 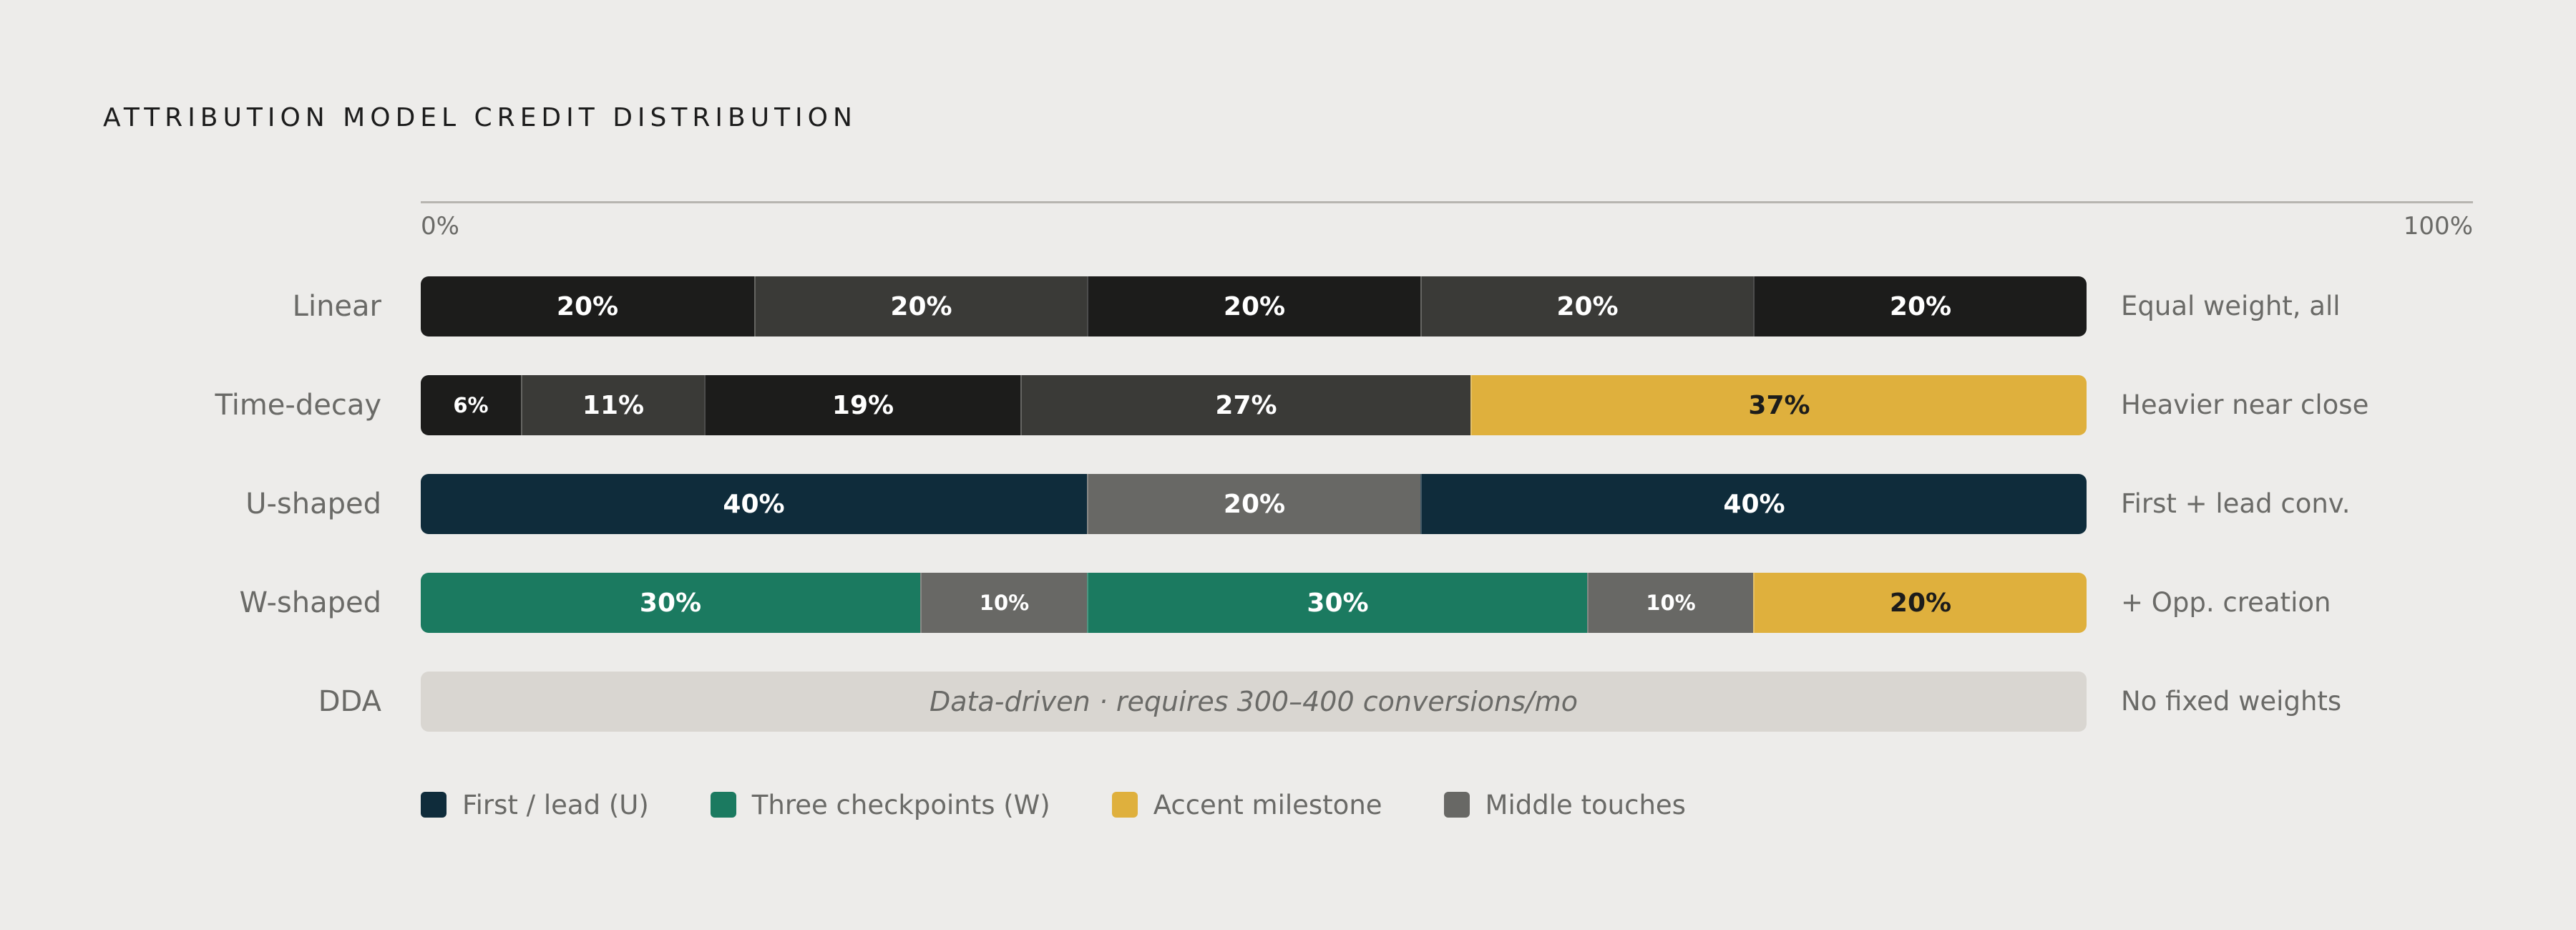 What do you see at coordinates (900, 804) in the screenshot?
I see `legend-label: Three checkpoints (W)` at bounding box center [900, 804].